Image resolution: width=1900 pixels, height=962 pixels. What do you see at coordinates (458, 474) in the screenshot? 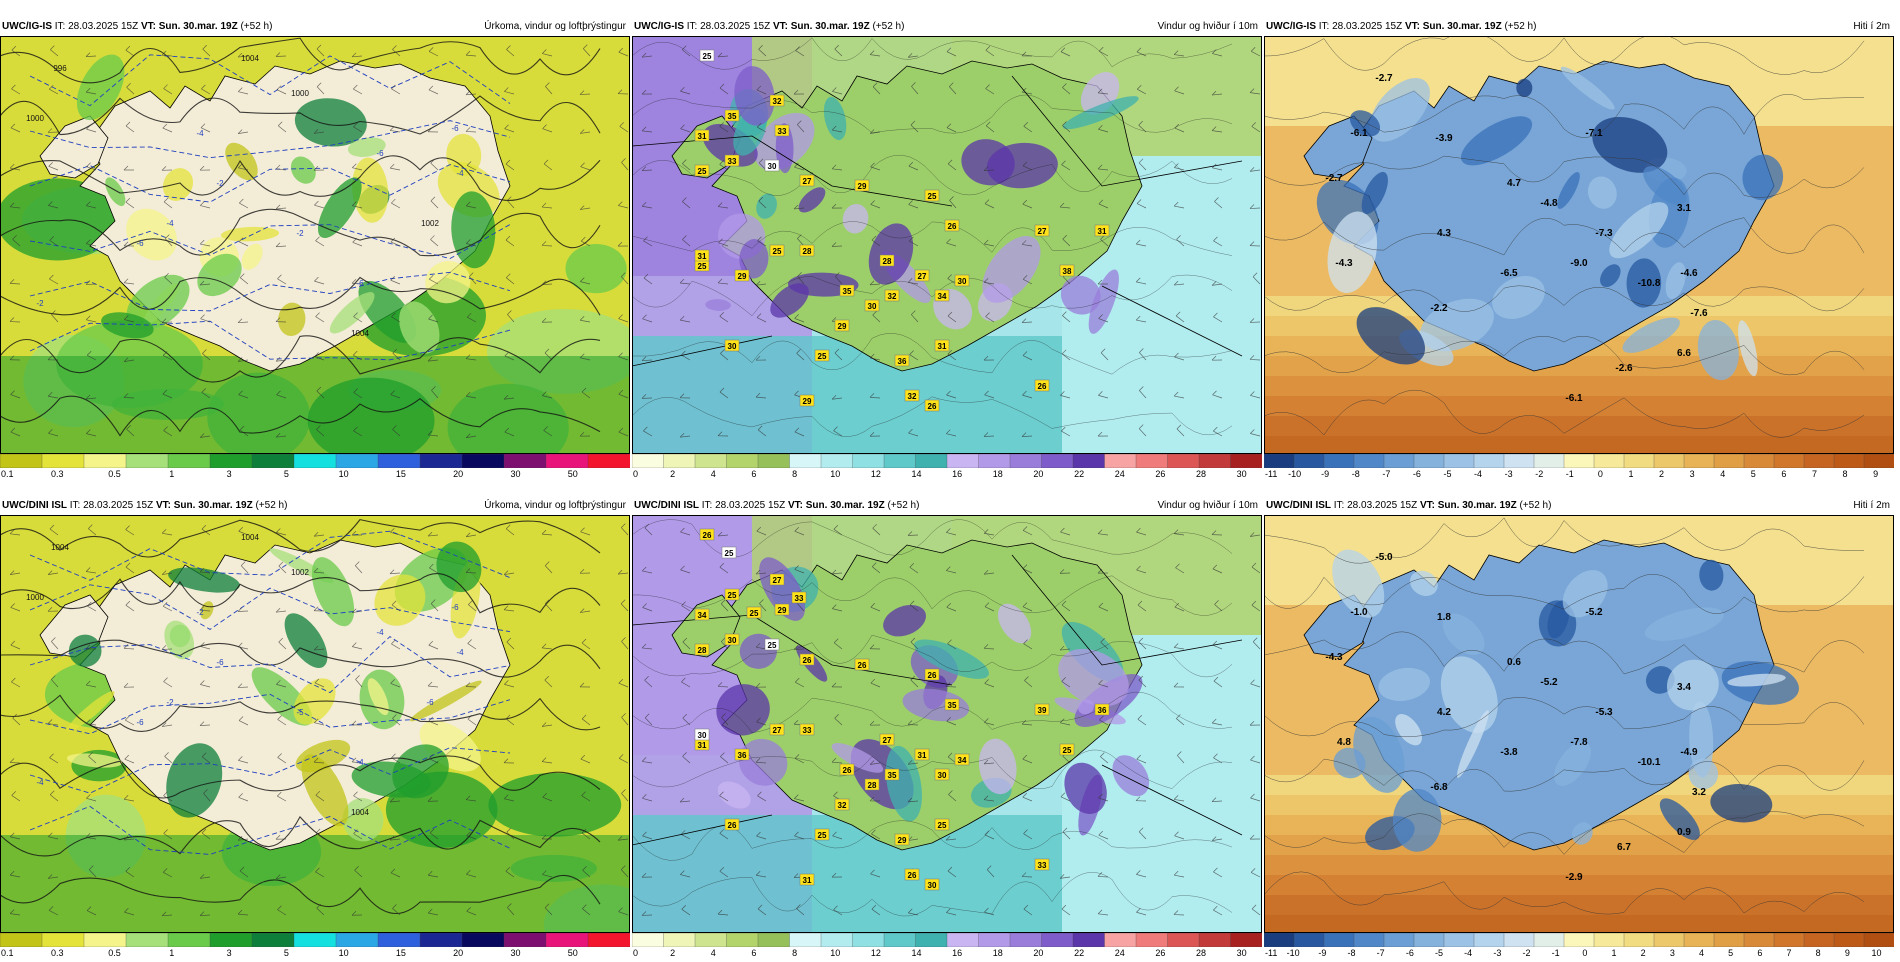
I see `colorbar-tick-label: 20` at bounding box center [458, 474].